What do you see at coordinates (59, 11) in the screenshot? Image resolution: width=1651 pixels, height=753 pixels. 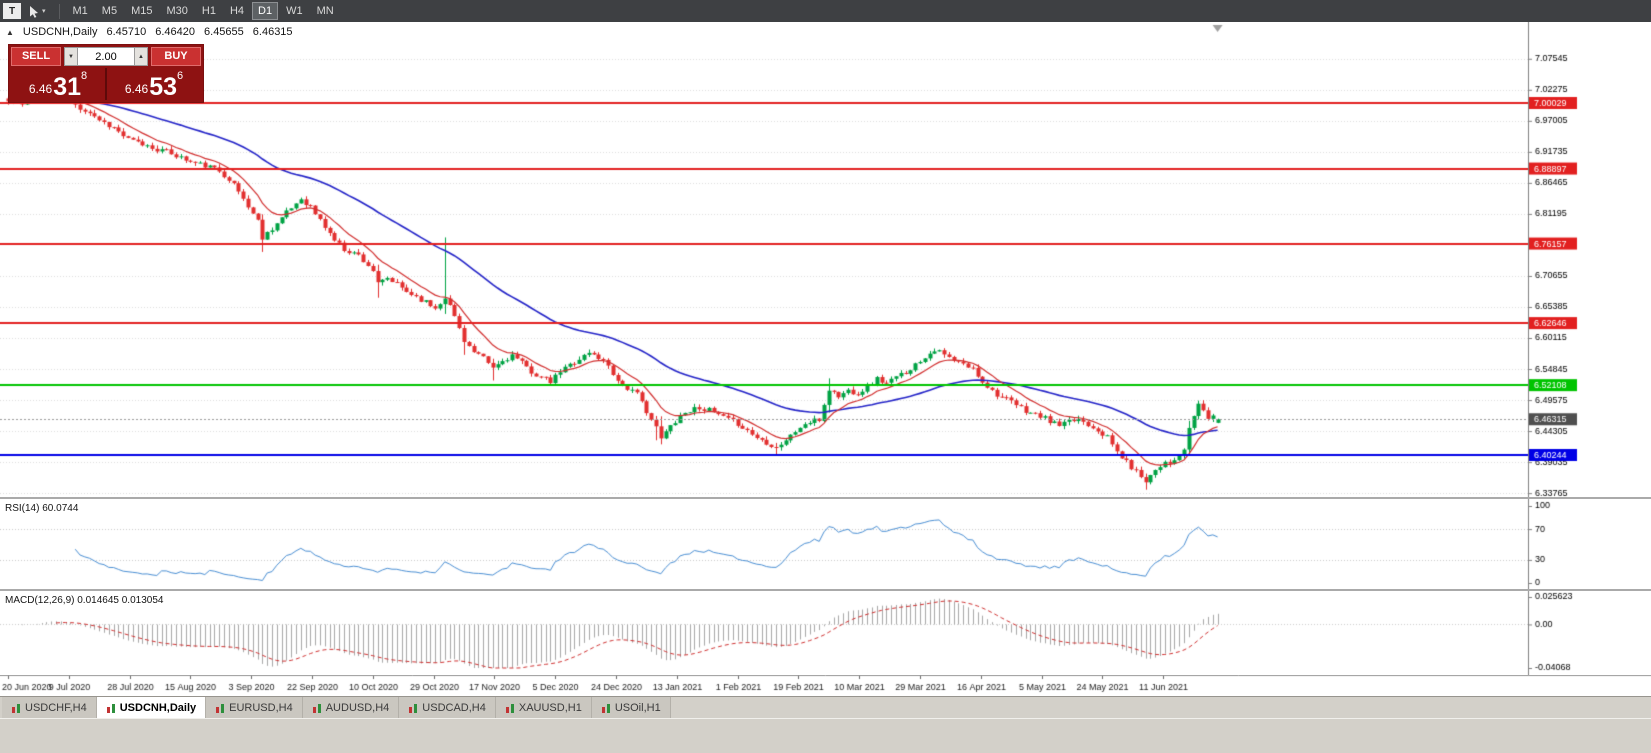 I see `toolbar-separator` at bounding box center [59, 11].